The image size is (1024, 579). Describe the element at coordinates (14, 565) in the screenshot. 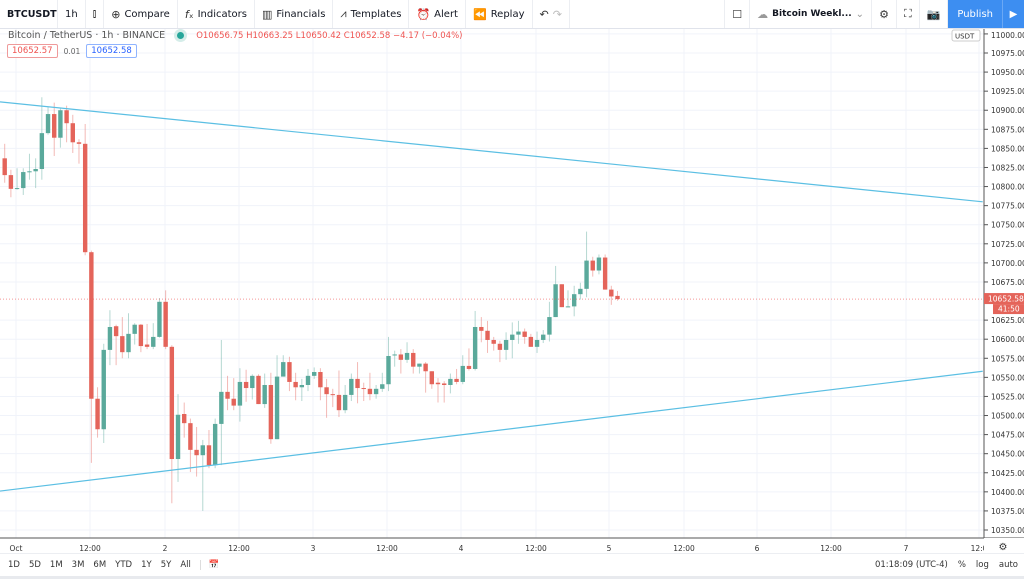

I see `range-1d: 1D` at that location.